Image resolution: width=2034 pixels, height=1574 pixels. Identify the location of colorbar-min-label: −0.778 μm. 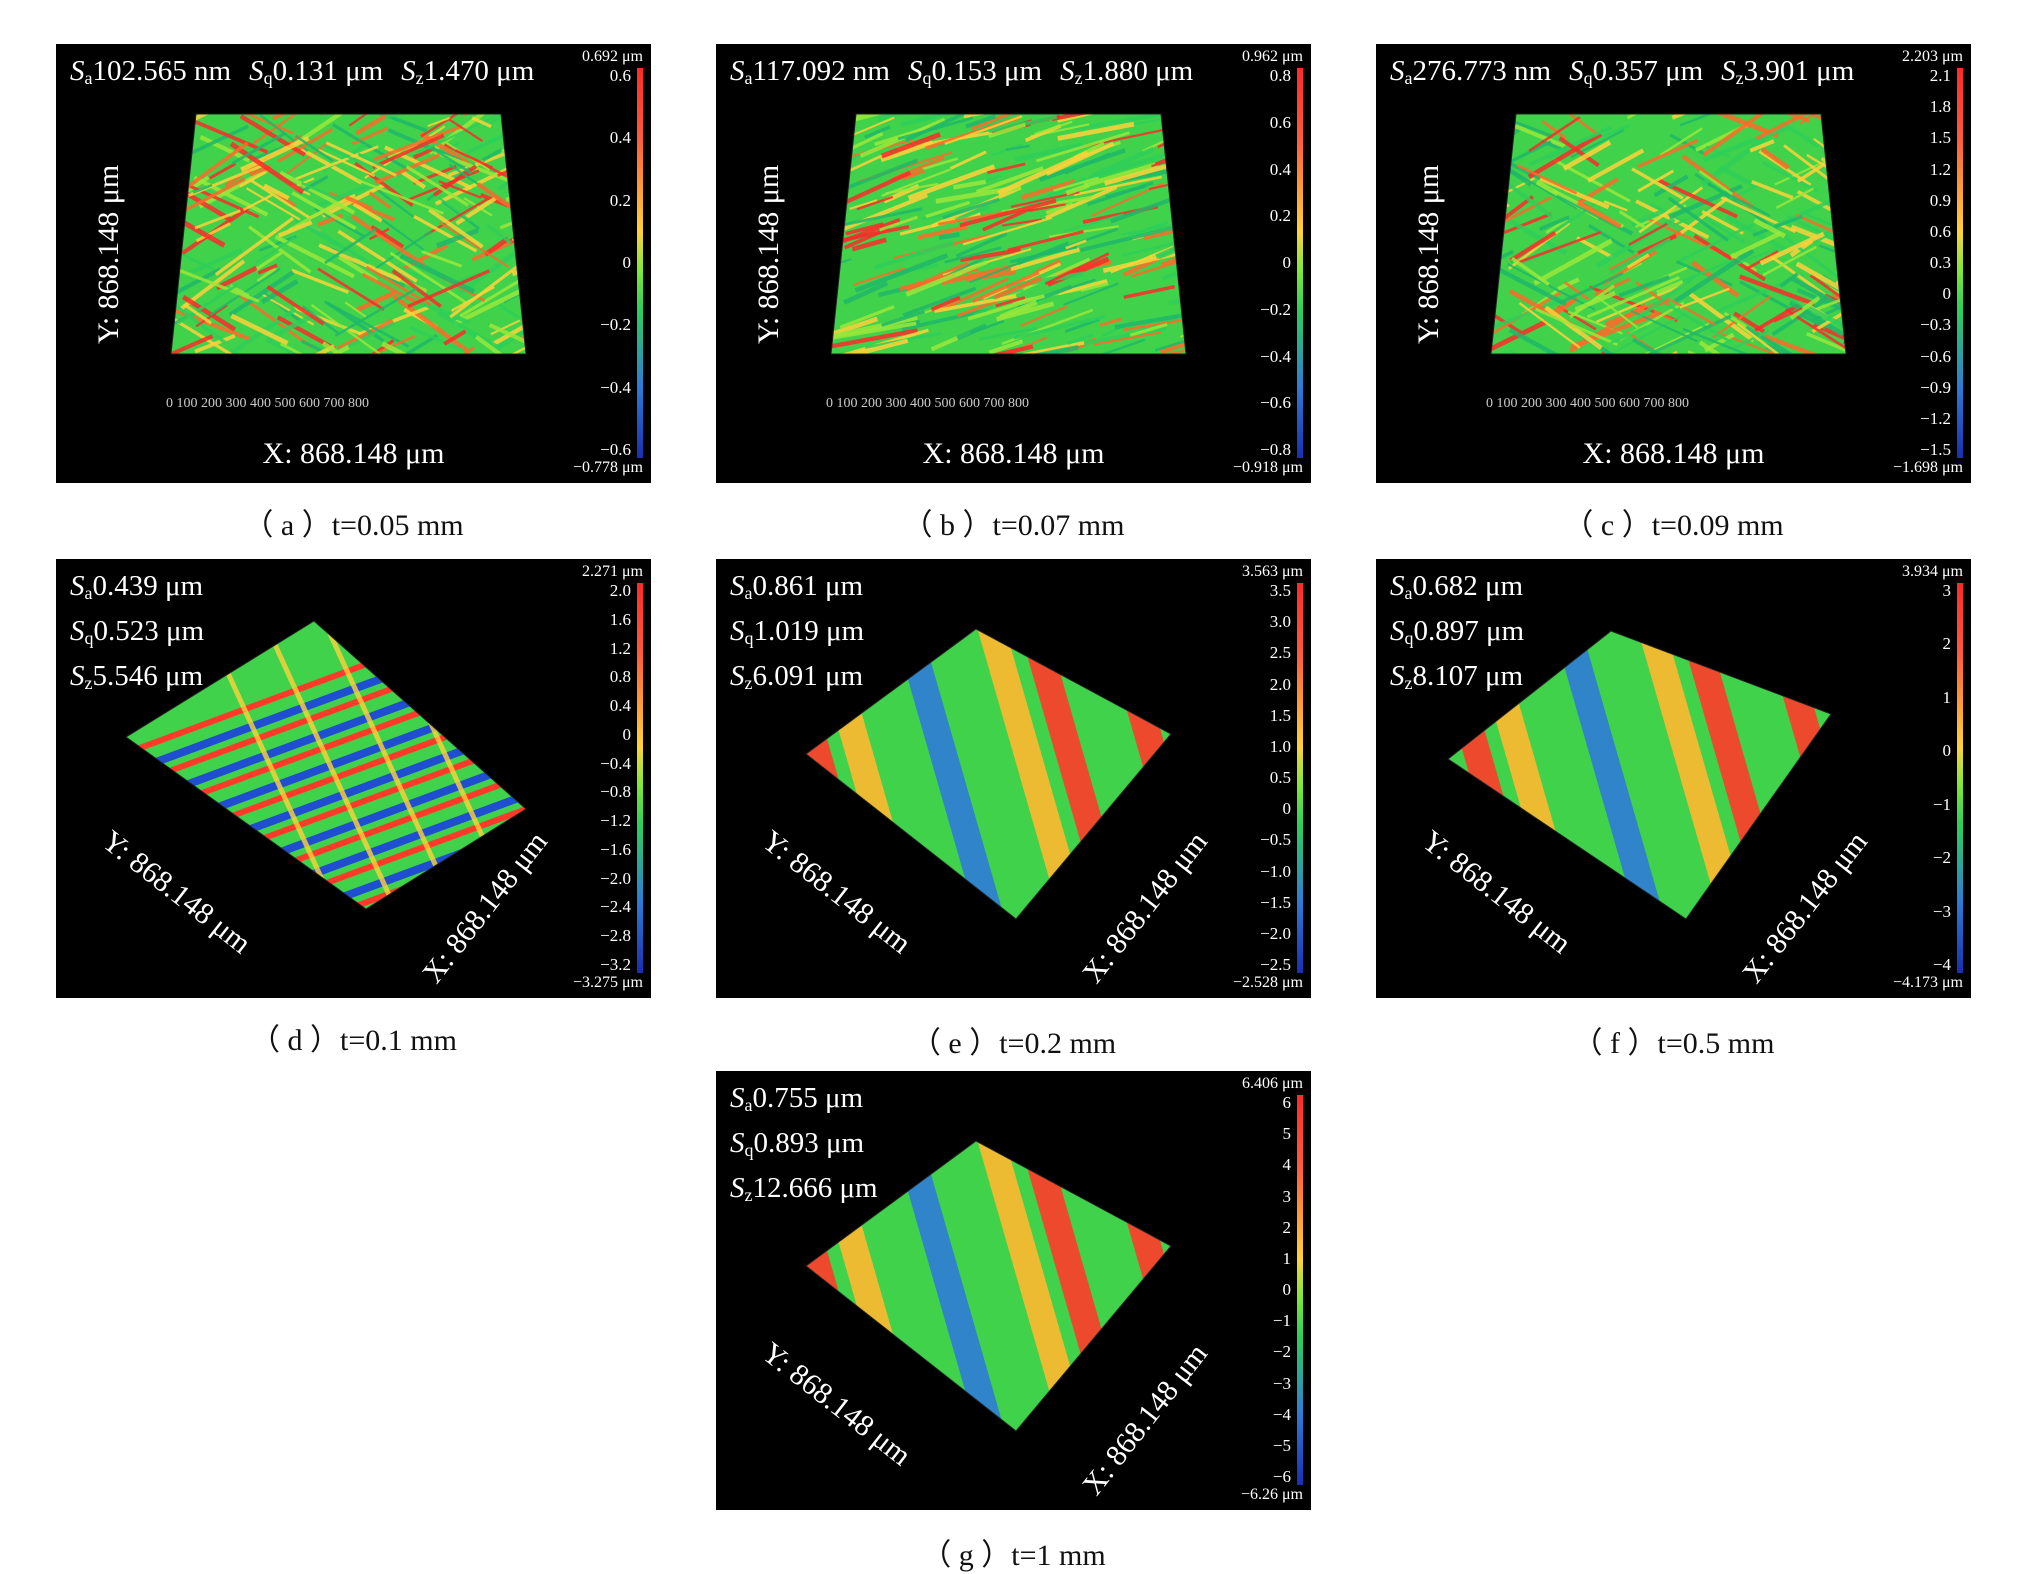
(607, 467).